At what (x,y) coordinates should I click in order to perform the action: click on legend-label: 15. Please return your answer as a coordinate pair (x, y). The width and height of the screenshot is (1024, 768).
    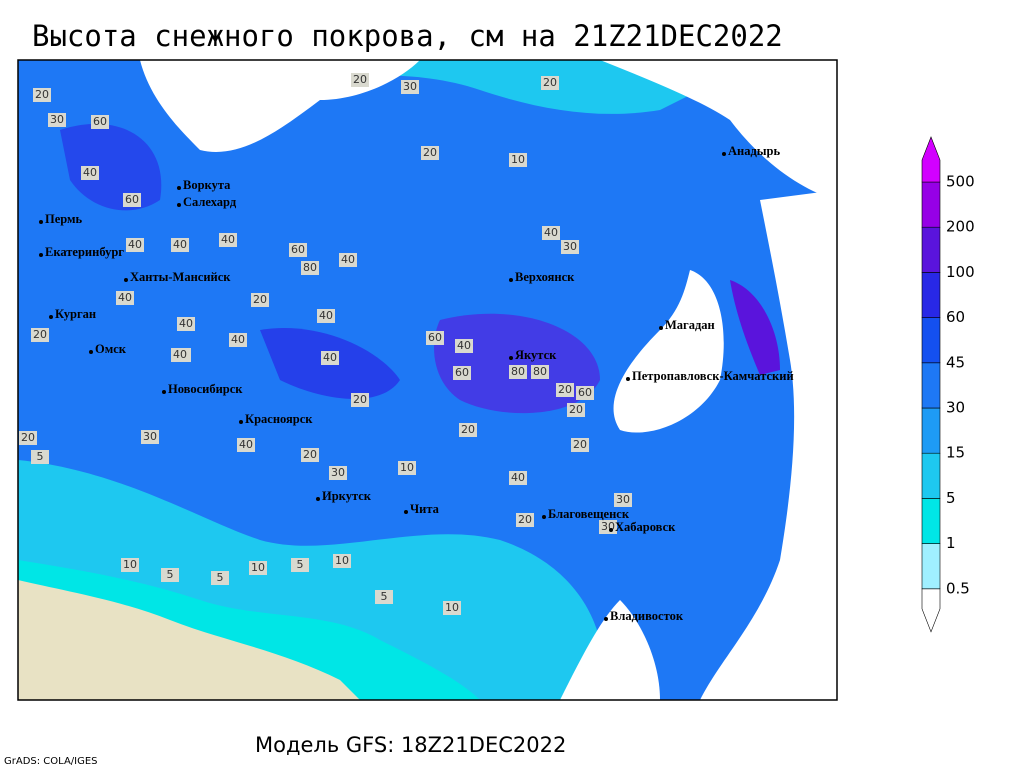
    Looking at the image, I should click on (955, 453).